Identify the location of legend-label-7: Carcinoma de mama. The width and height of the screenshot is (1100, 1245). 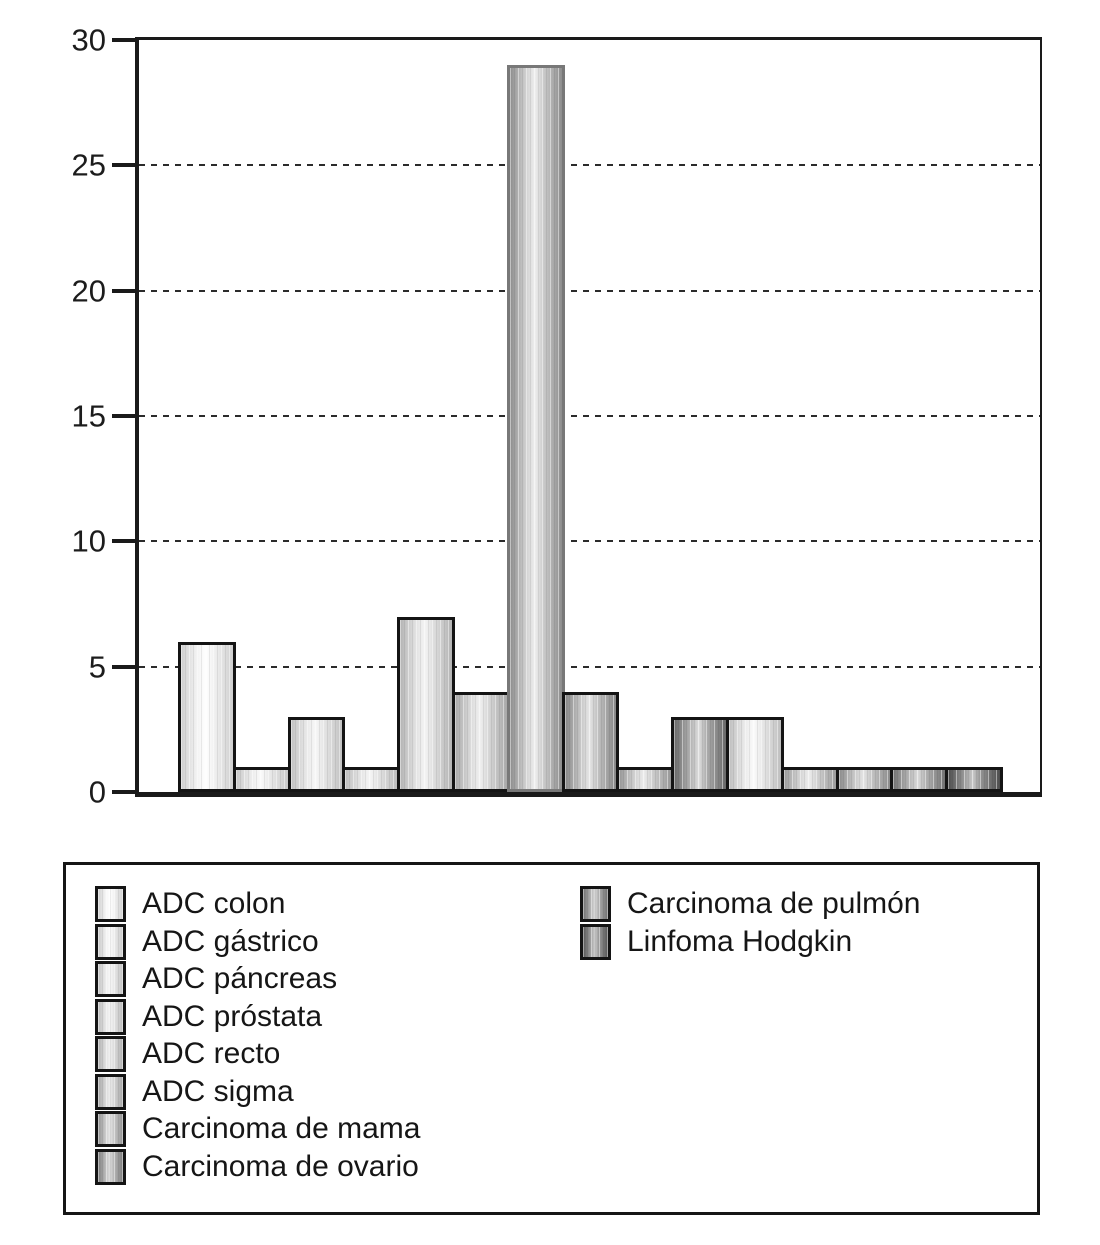
(281, 1128).